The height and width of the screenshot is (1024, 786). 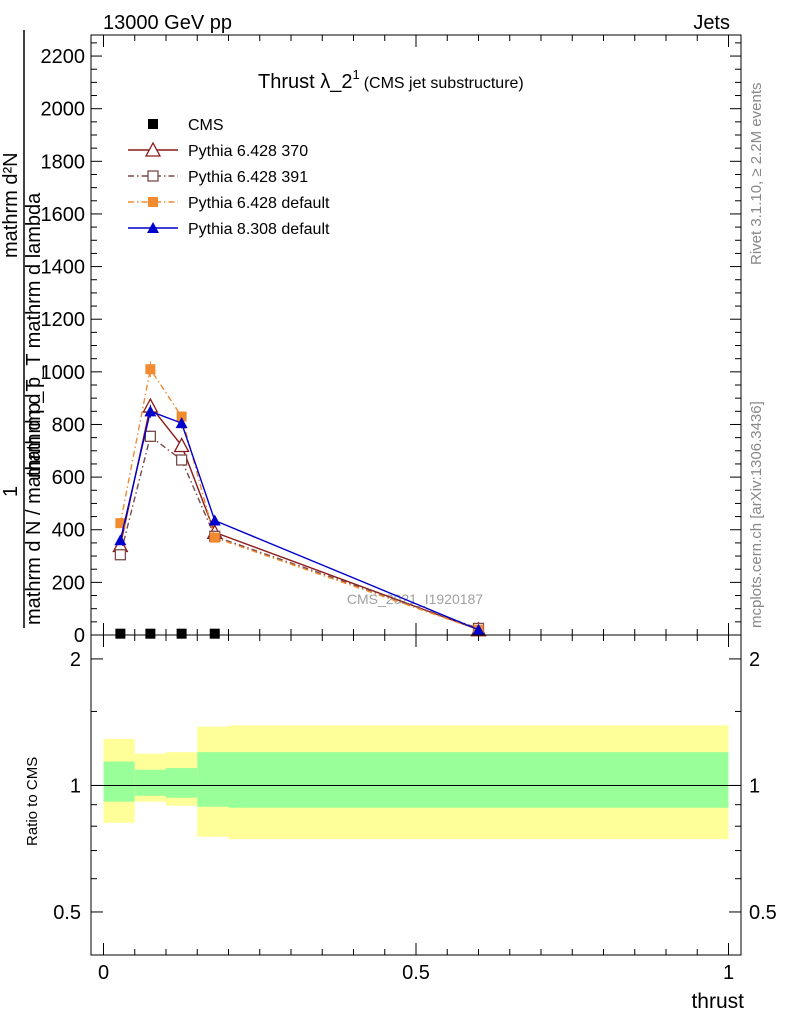 What do you see at coordinates (717, 1001) in the screenshot?
I see `x-axis-label: thrust` at bounding box center [717, 1001].